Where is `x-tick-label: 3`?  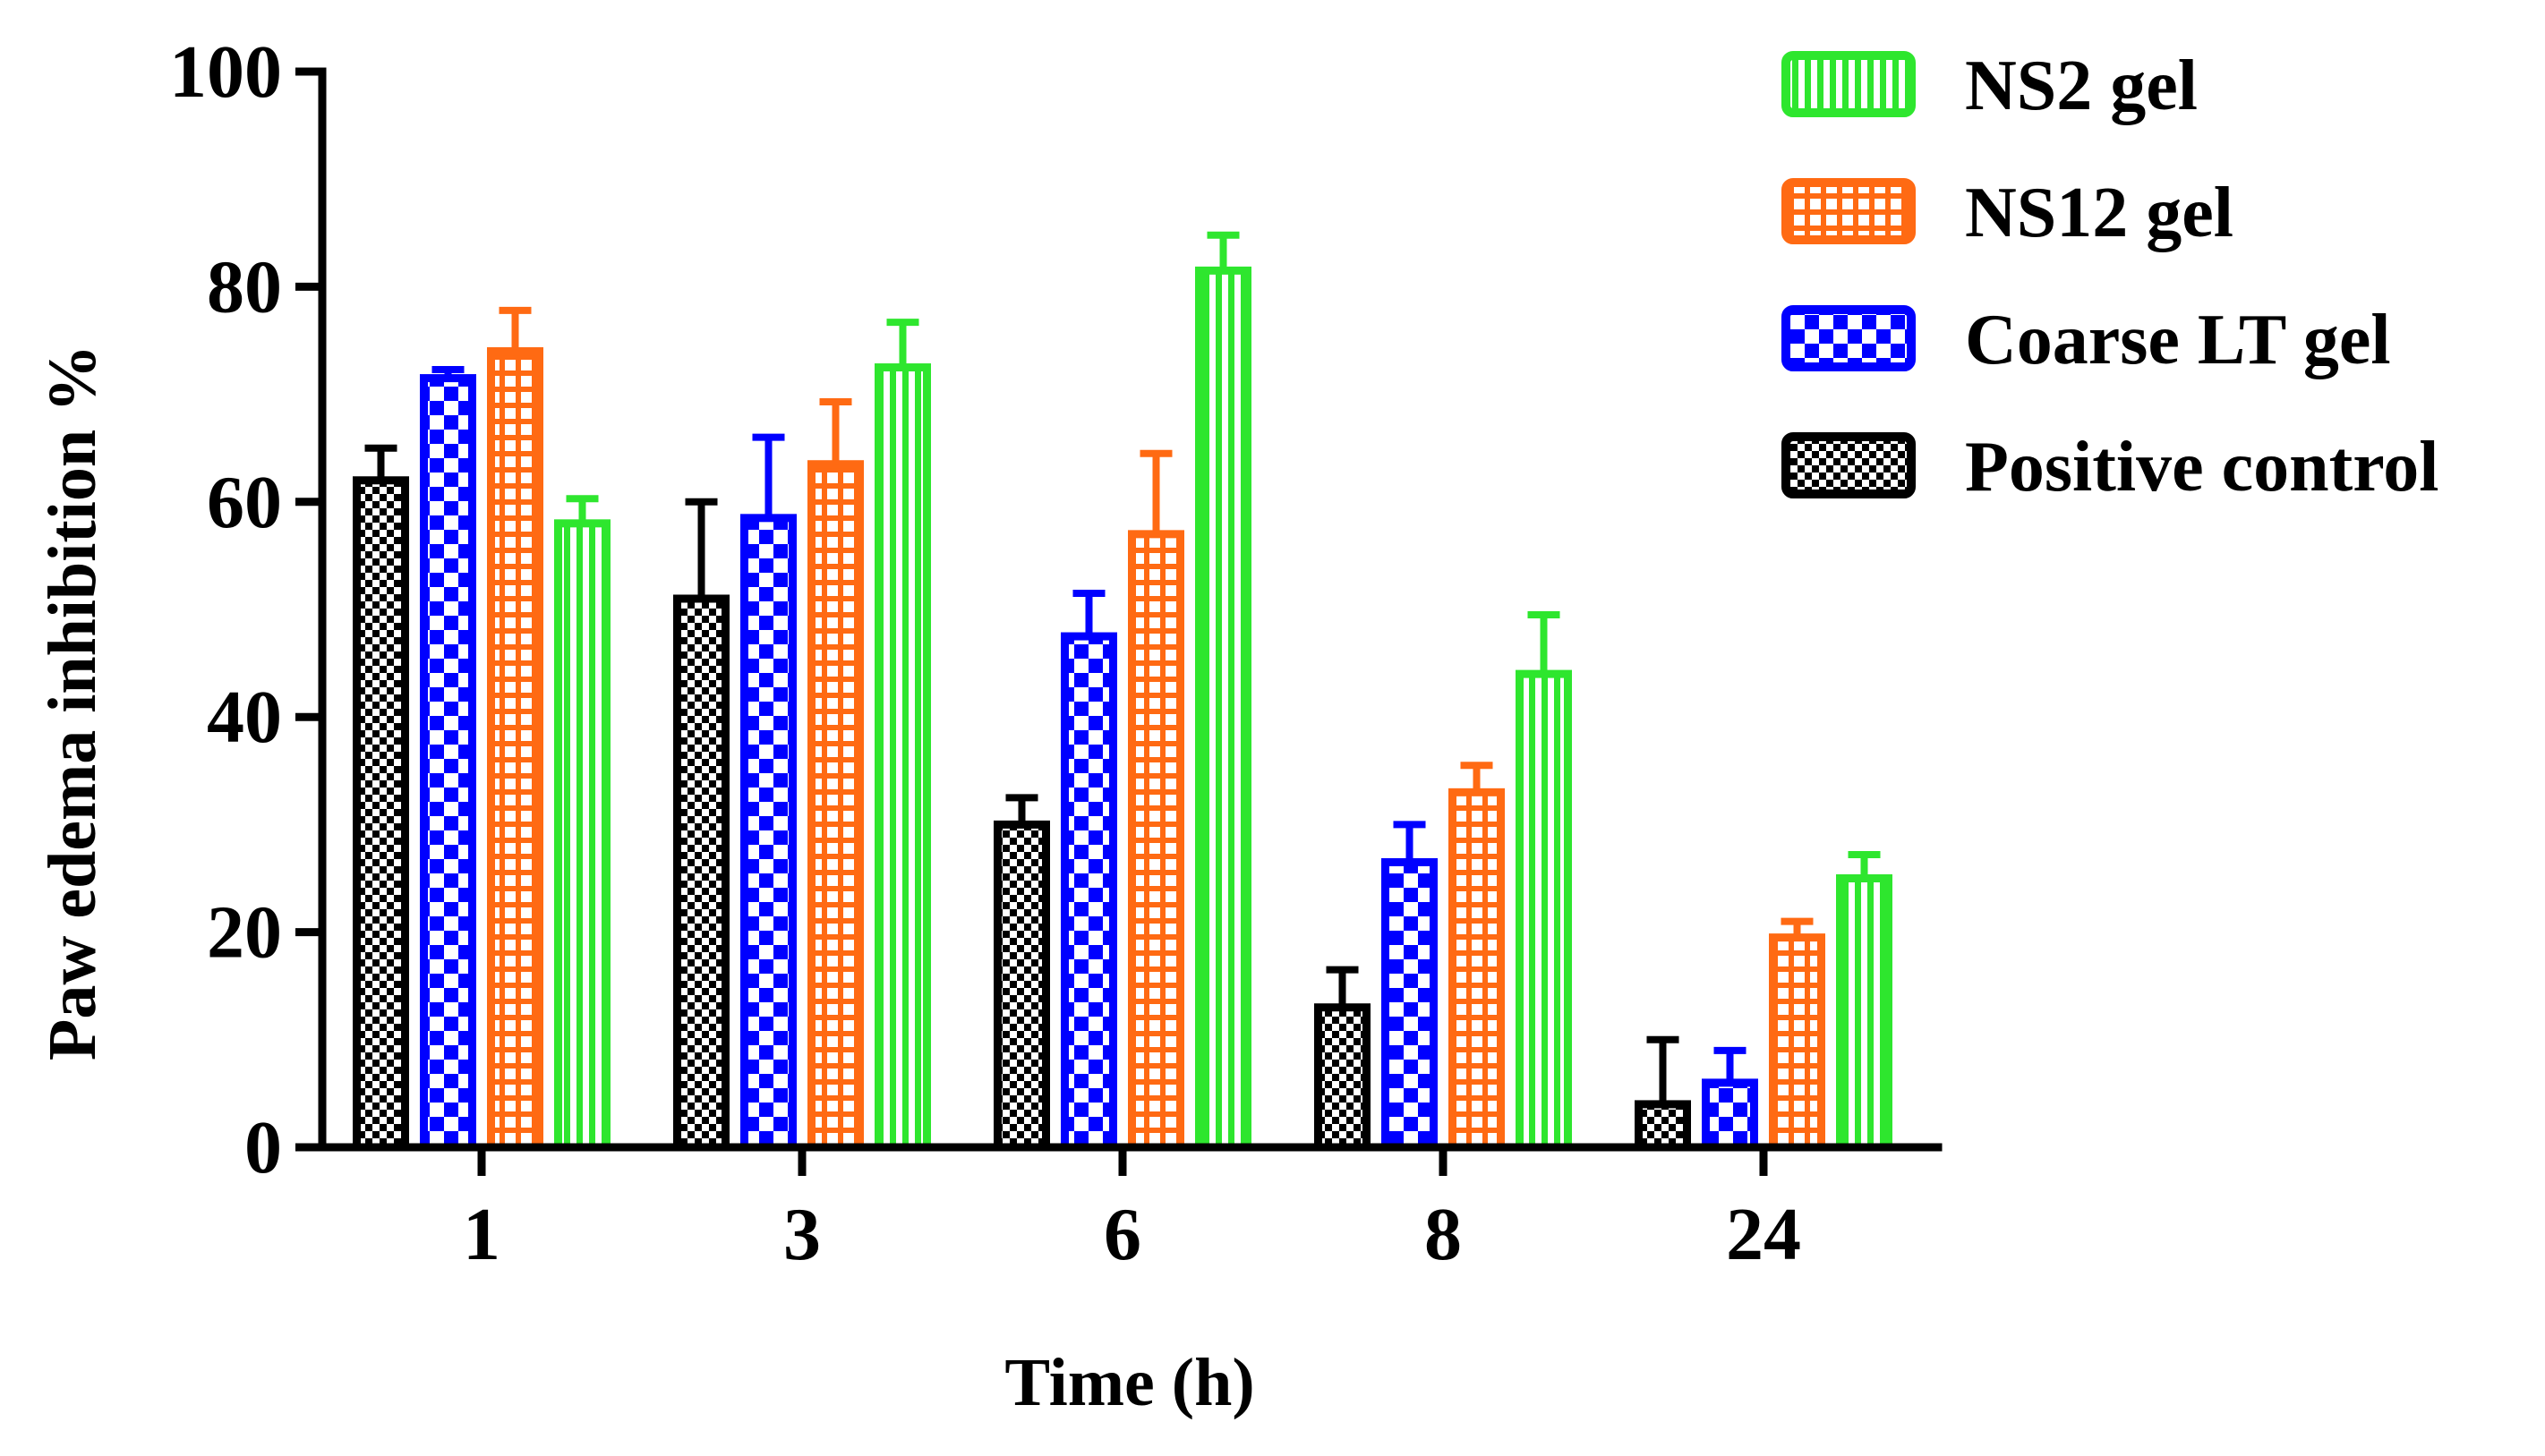
x-tick-label: 3 is located at coordinates (802, 1234).